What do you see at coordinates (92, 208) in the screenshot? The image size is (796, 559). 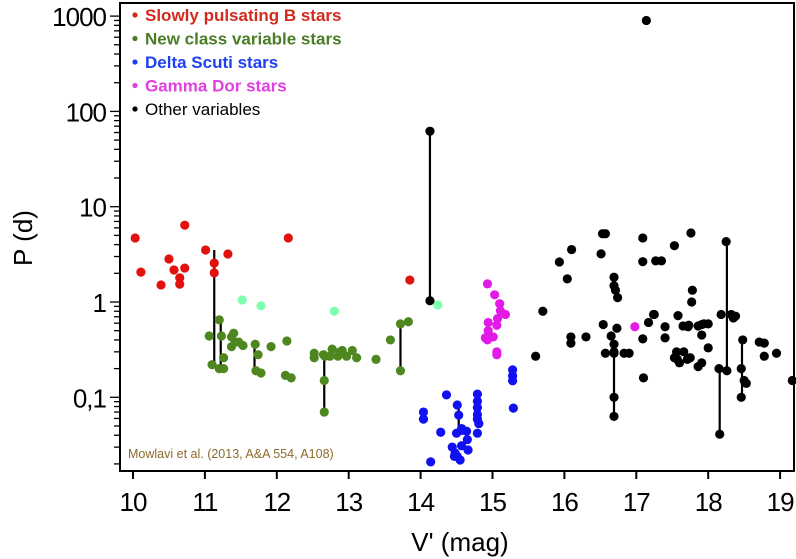 I see `y-tick-label: 10` at bounding box center [92, 208].